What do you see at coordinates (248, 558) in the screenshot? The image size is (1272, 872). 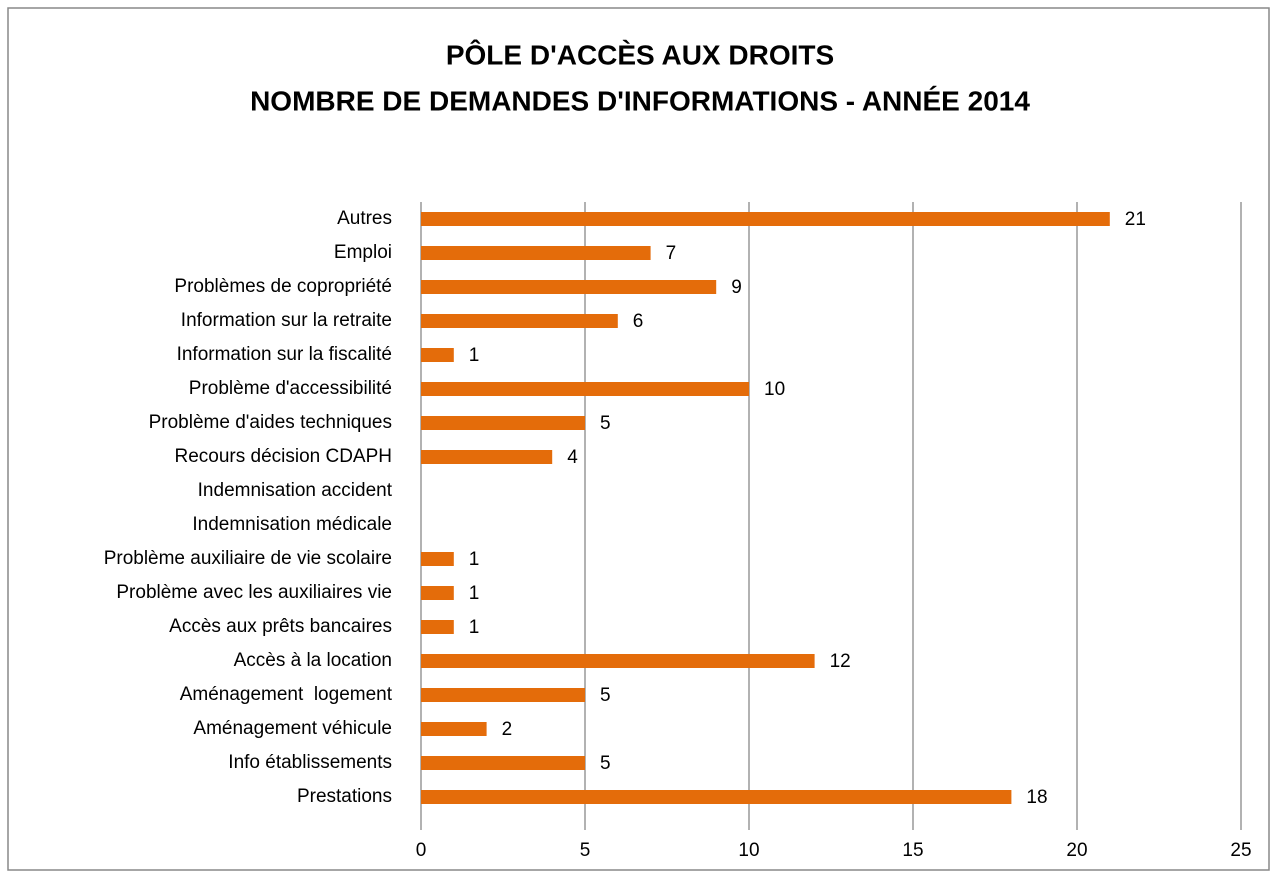 I see `y-tick-label: Problème auxiliaire de vie scolaire` at bounding box center [248, 558].